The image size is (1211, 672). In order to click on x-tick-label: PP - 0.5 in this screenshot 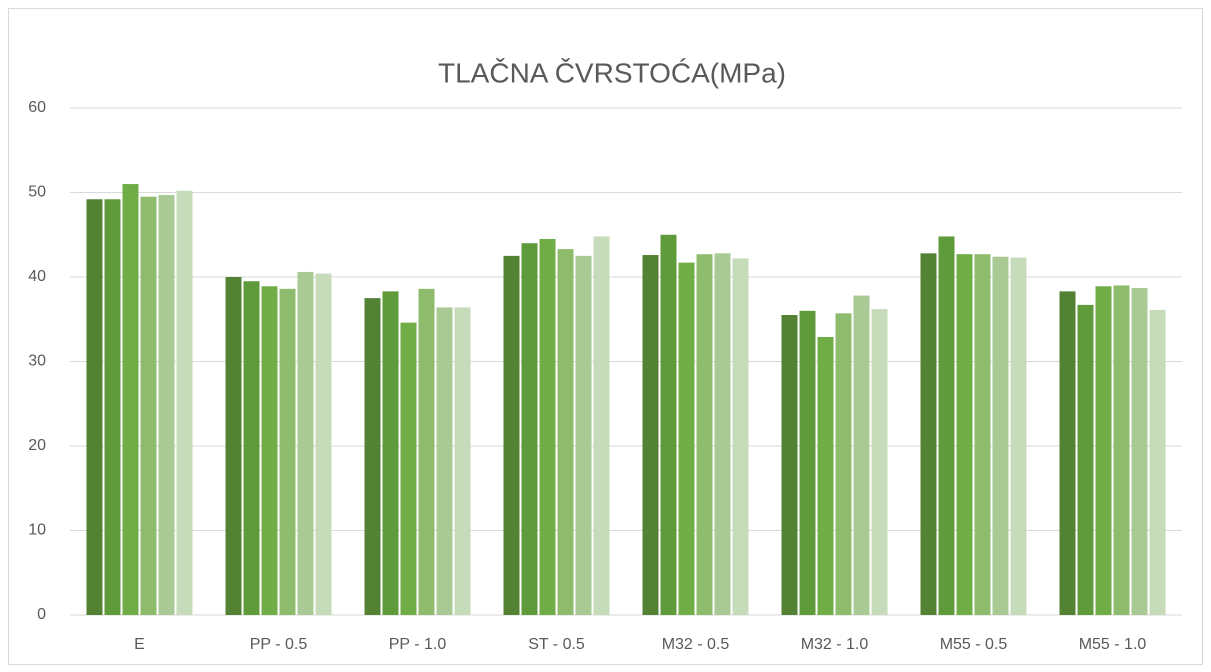, I will do `click(279, 644)`.